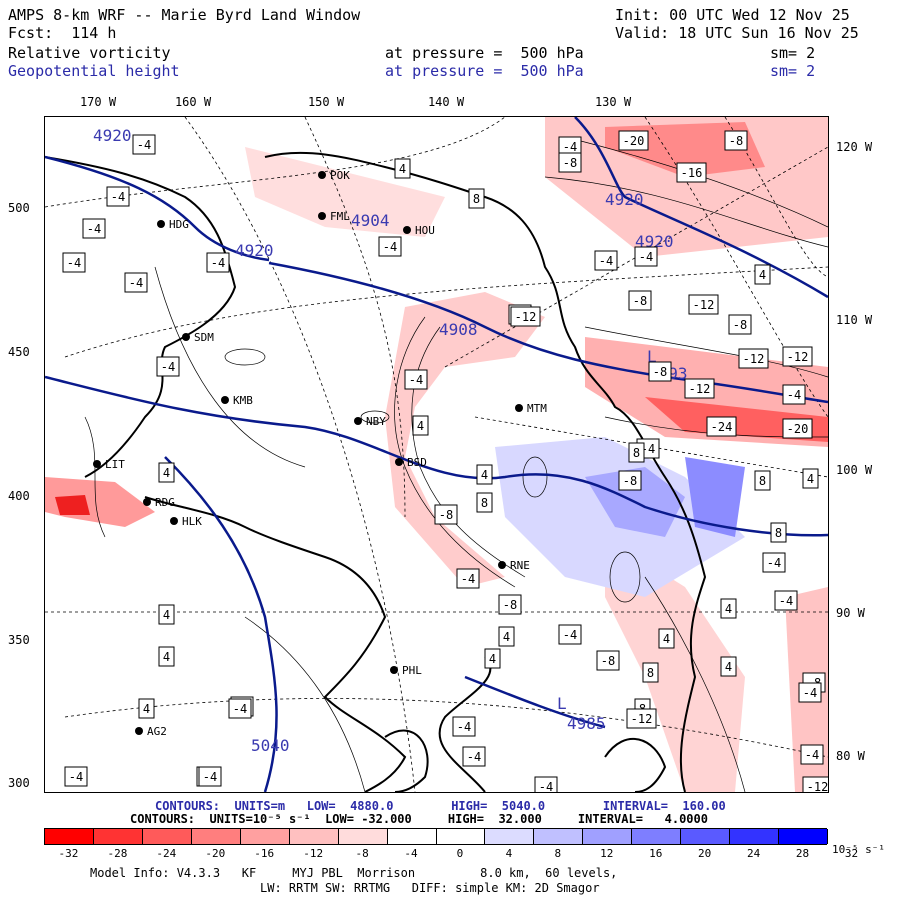  I want to click on positive-vorticity-region, so click(715, 497).